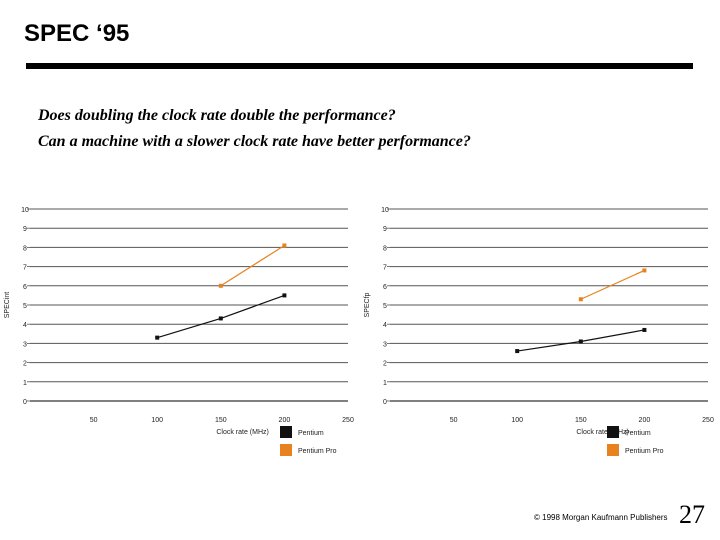 Image resolution: width=720 pixels, height=540 pixels. I want to click on copyright-notice: © 1998 Morgan Kaufmann Publishers, so click(601, 517).